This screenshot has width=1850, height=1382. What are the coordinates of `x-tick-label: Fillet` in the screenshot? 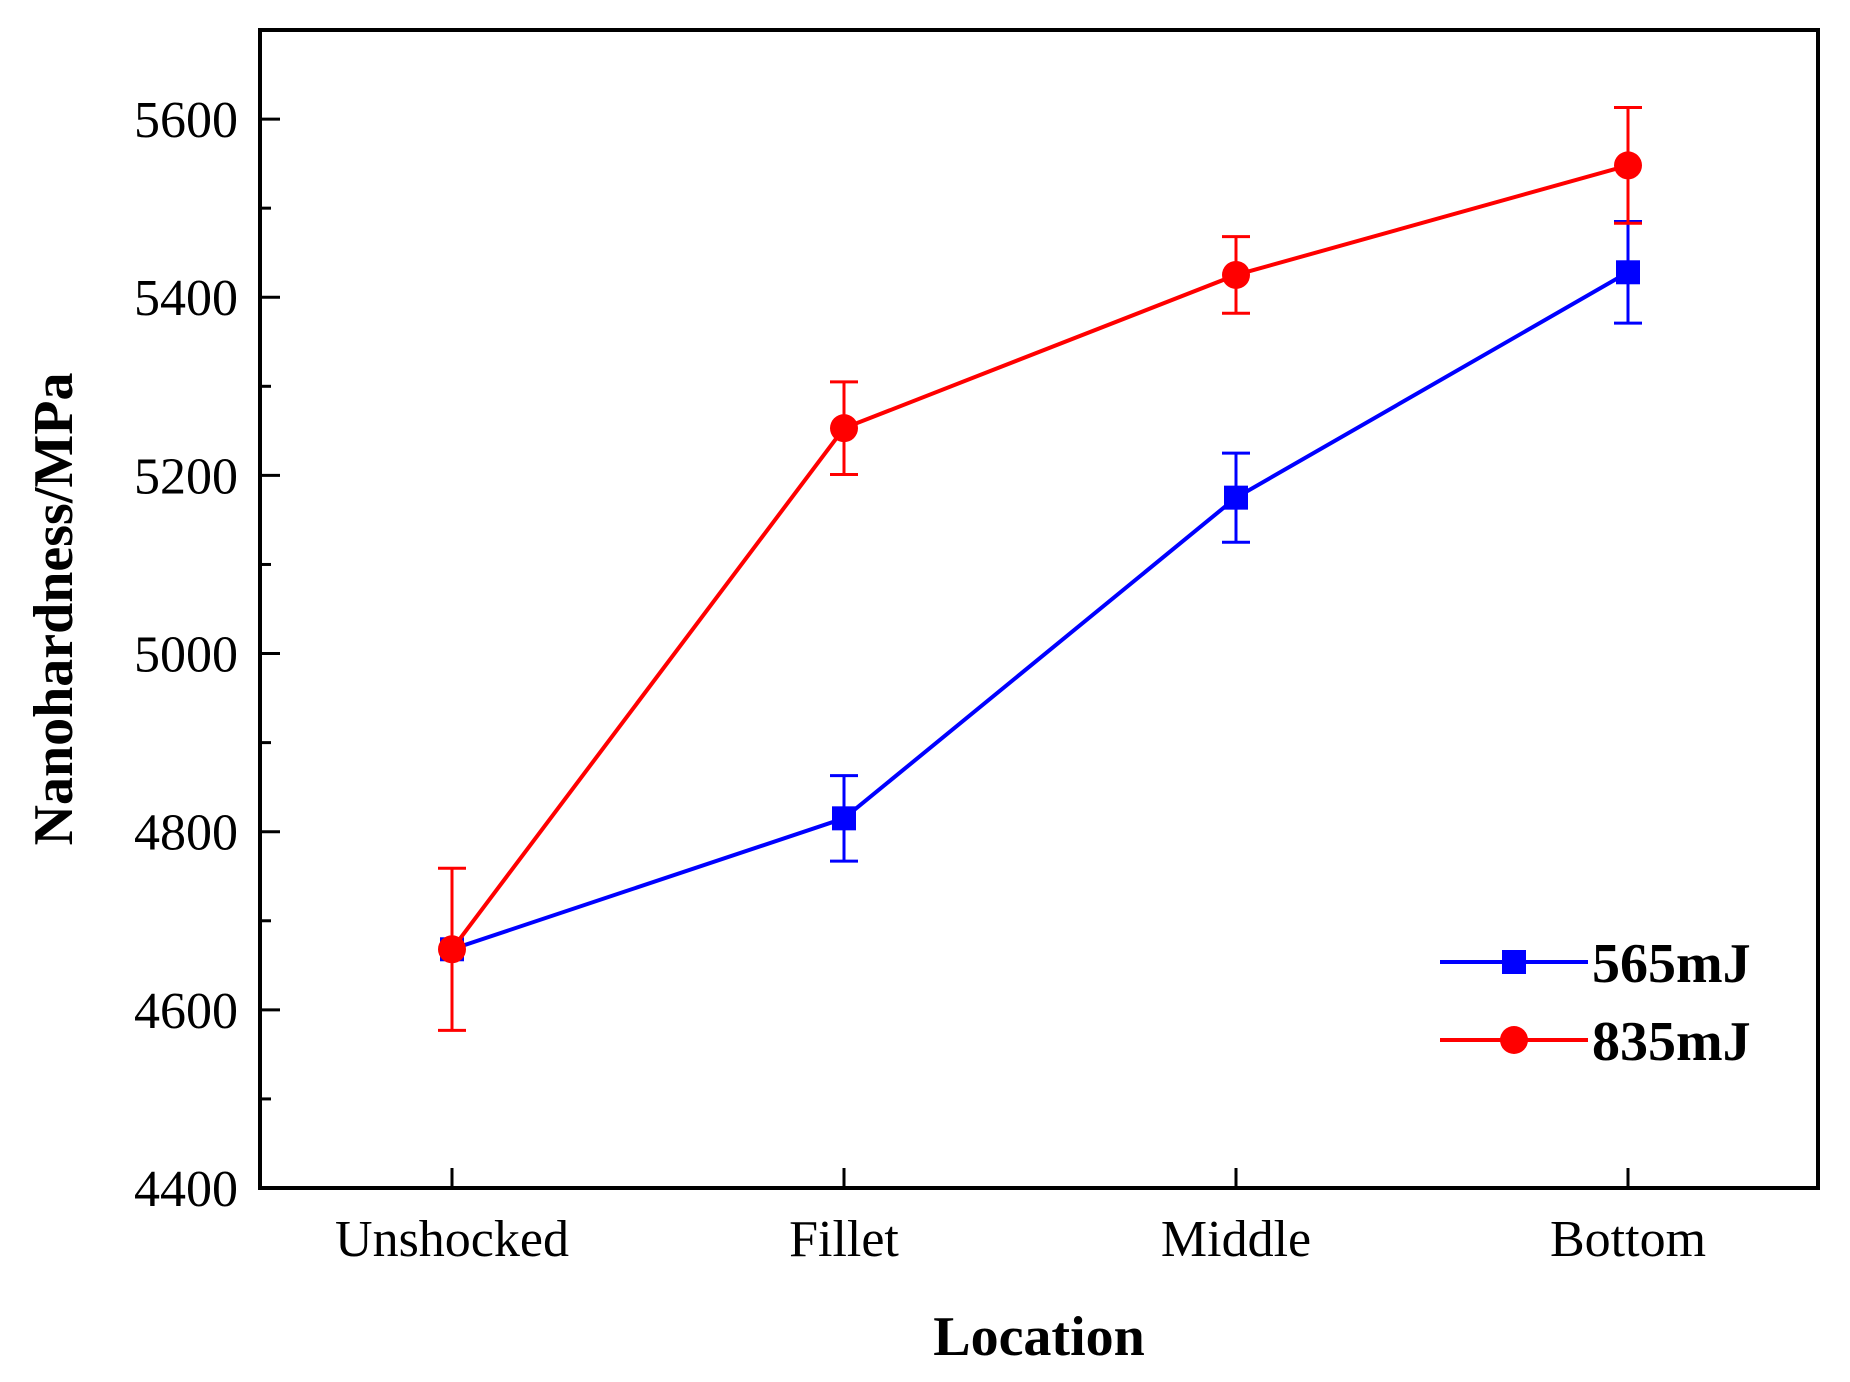 It's located at (844, 1239).